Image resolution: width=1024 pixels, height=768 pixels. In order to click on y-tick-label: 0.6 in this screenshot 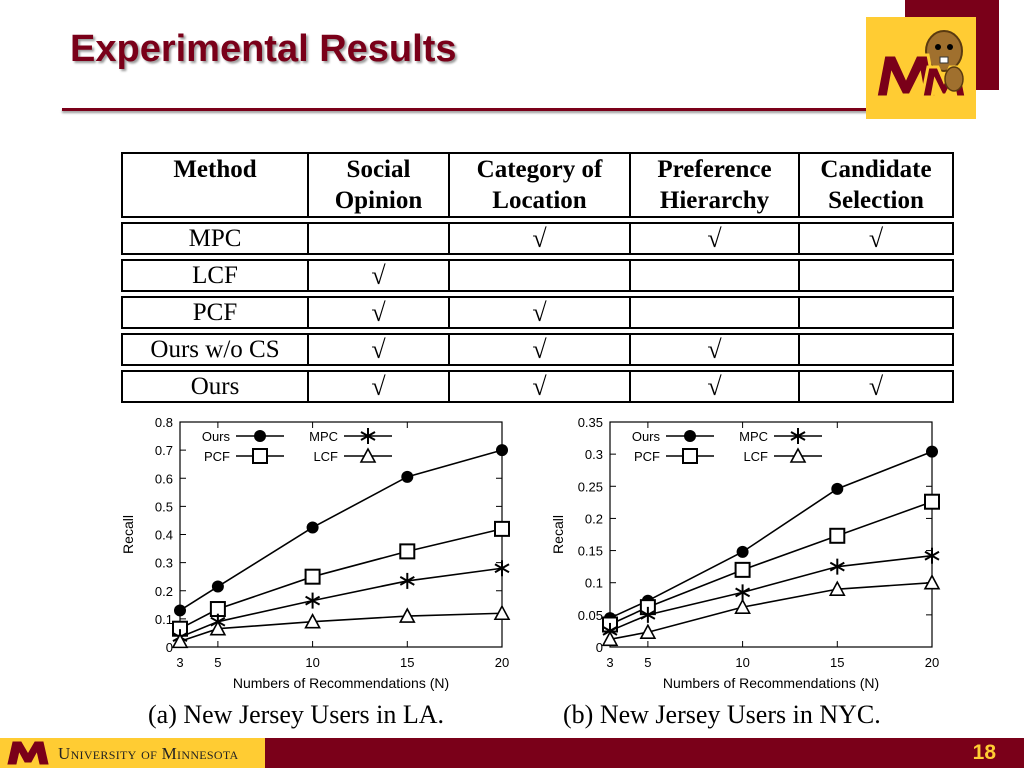, I will do `click(164, 478)`.